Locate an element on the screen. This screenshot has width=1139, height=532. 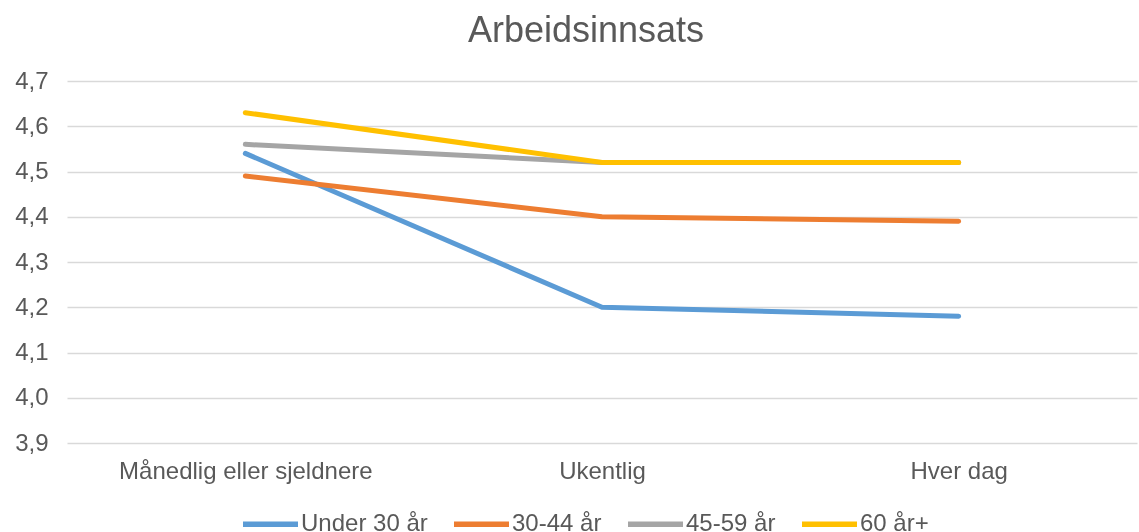
legend-label: 30-44 år is located at coordinates (557, 520).